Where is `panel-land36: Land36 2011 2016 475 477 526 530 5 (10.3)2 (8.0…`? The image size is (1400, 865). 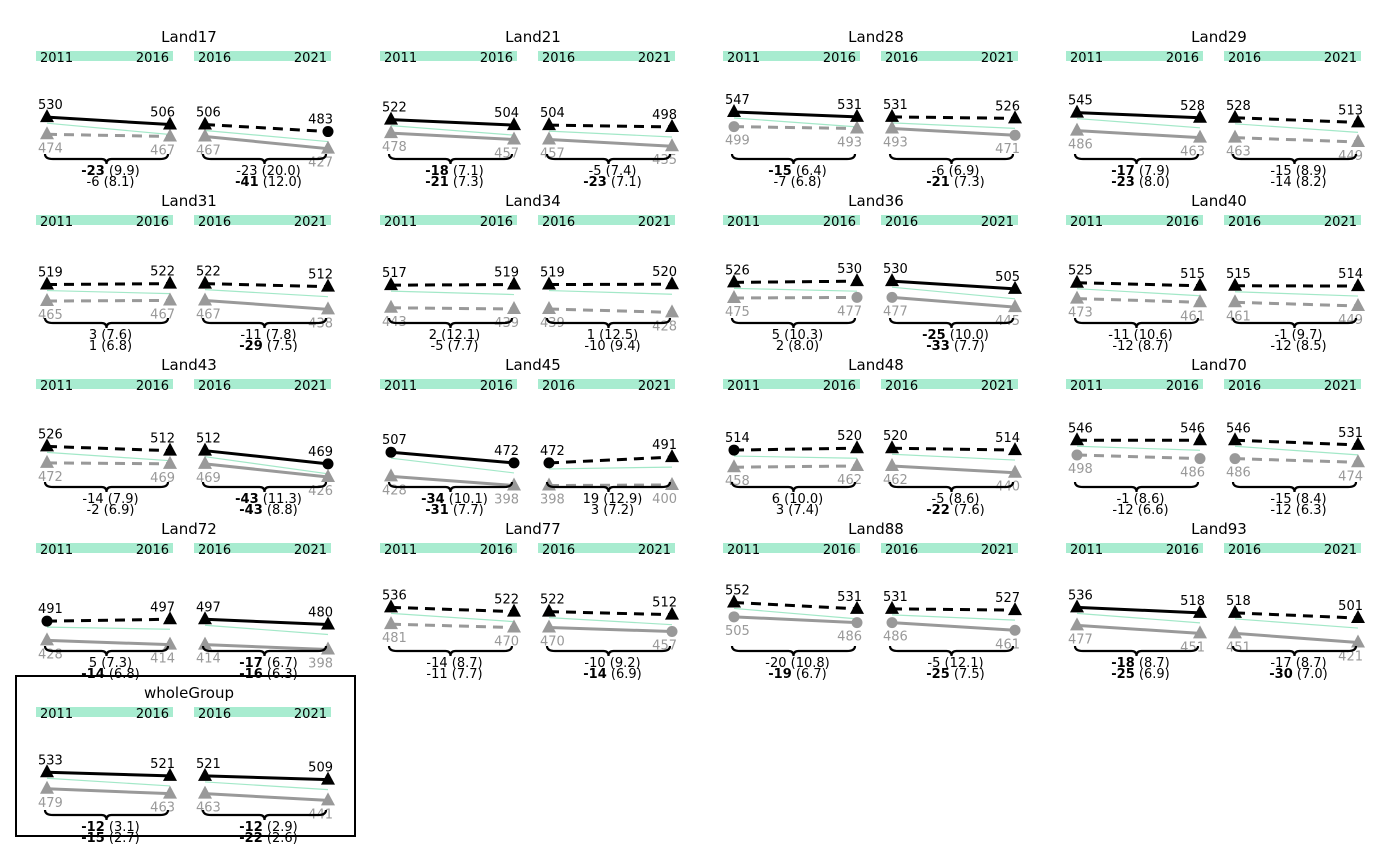
panel-land36: Land36 2011 2016 475 477 526 530 5 (10.3)2 (8.0… is located at coordinates (872, 273).